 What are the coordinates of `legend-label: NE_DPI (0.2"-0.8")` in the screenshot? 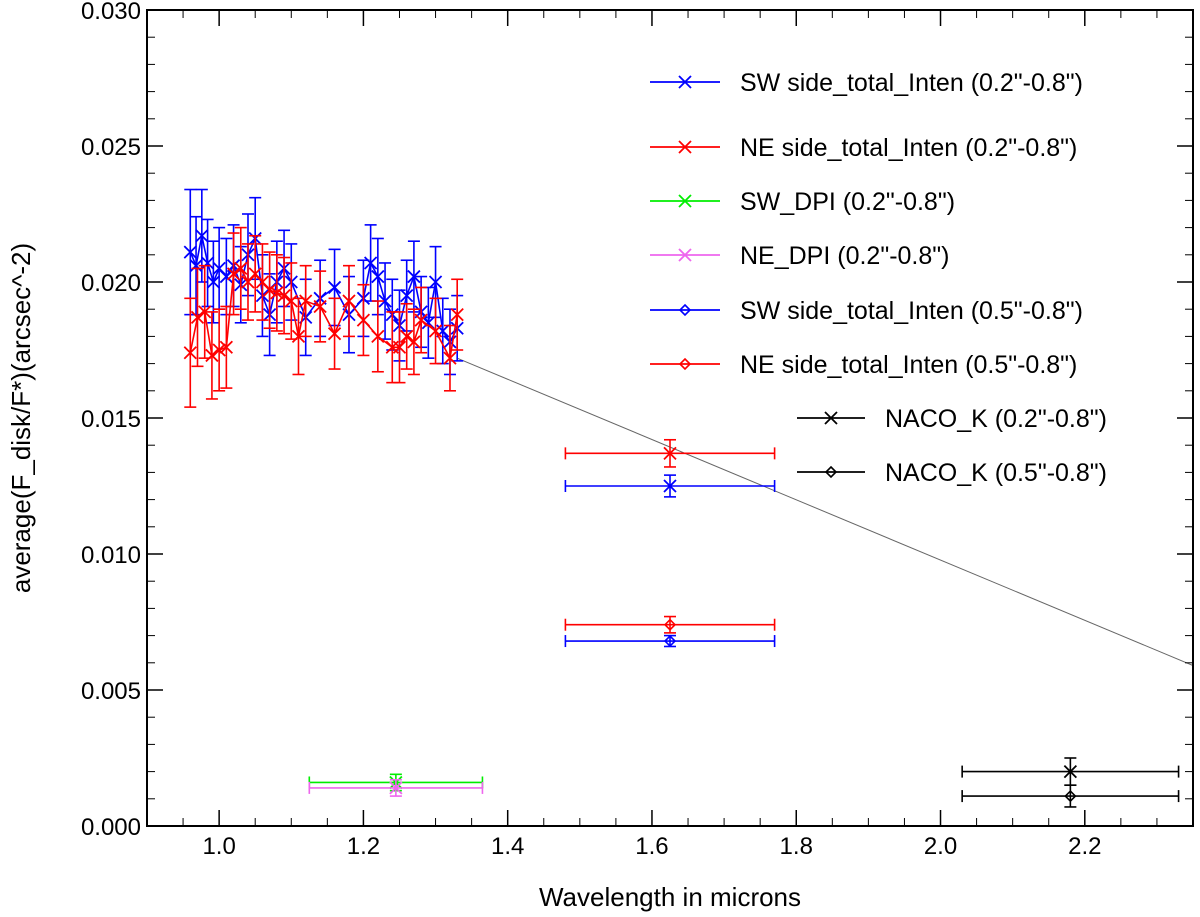 It's located at (845, 256).